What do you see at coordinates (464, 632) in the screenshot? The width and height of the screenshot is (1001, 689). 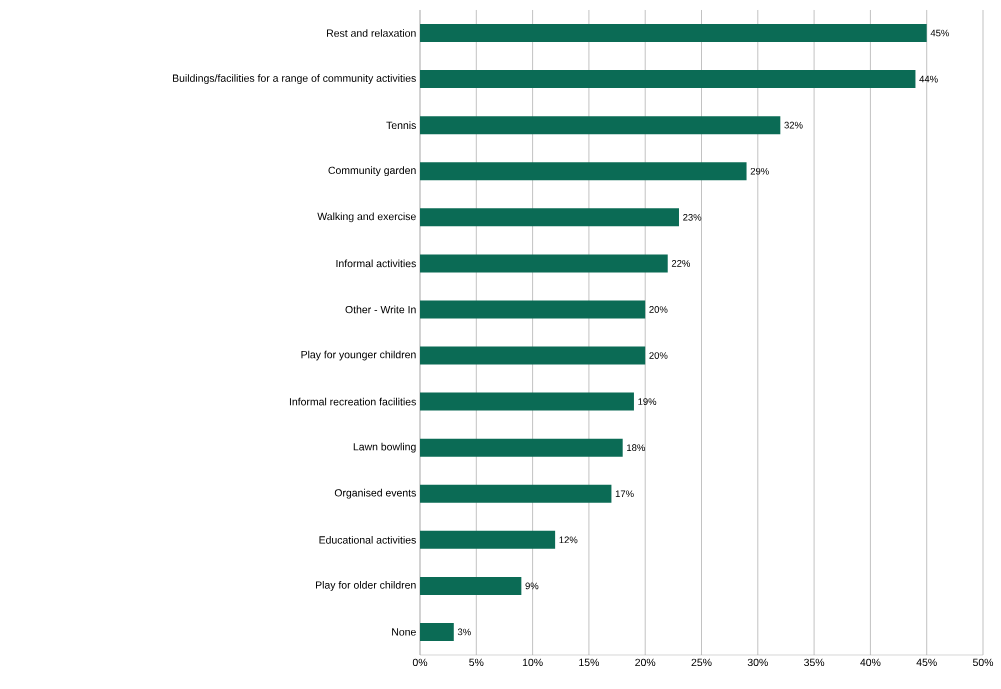 I see `data-label: 3%` at bounding box center [464, 632].